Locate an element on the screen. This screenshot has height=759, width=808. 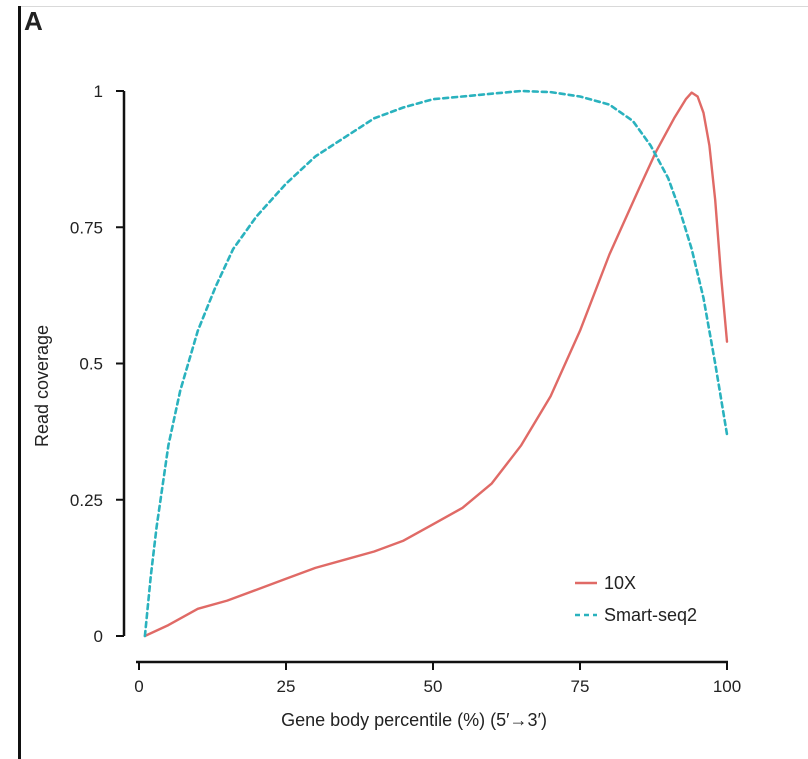
y-tick-label: 0.5 is located at coordinates (91, 364).